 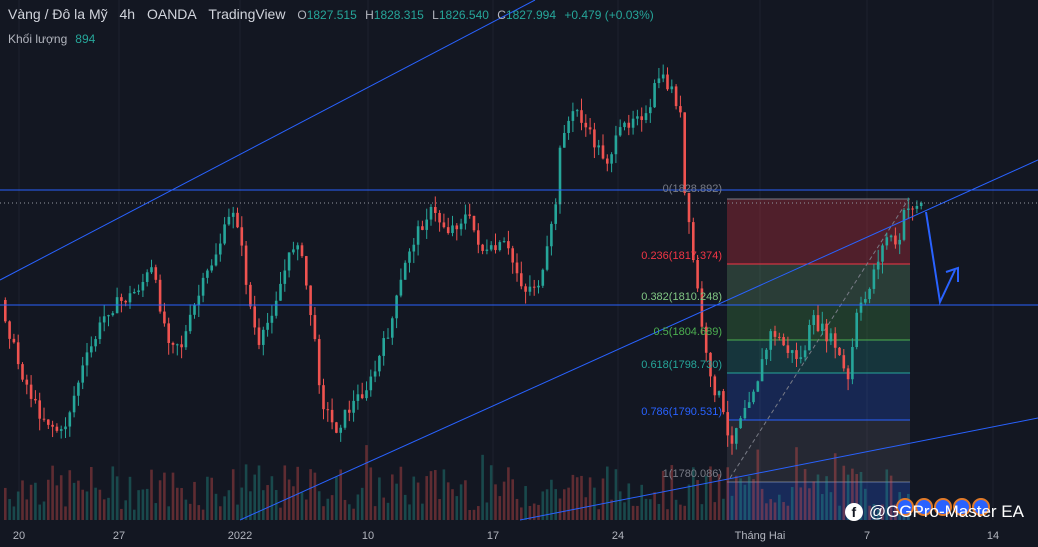 I want to click on close-label: C, so click(x=501, y=15).